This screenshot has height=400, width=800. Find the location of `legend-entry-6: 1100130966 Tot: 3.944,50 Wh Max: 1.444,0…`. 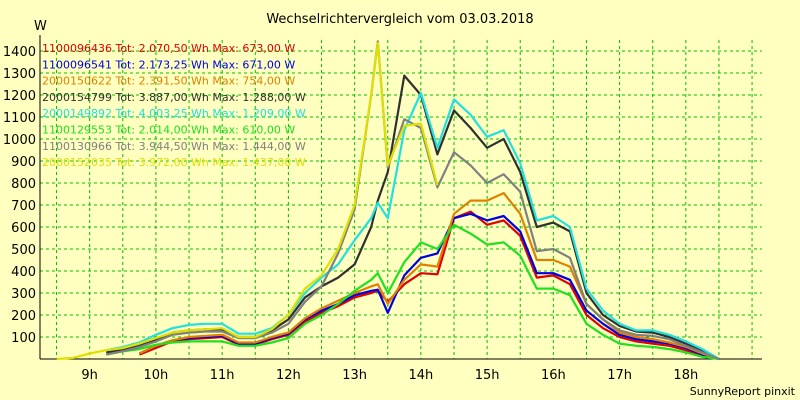

legend-entry-6: 1100130966 Tot: 3.944,50 Wh Max: 1.444,0… is located at coordinates (174, 146).